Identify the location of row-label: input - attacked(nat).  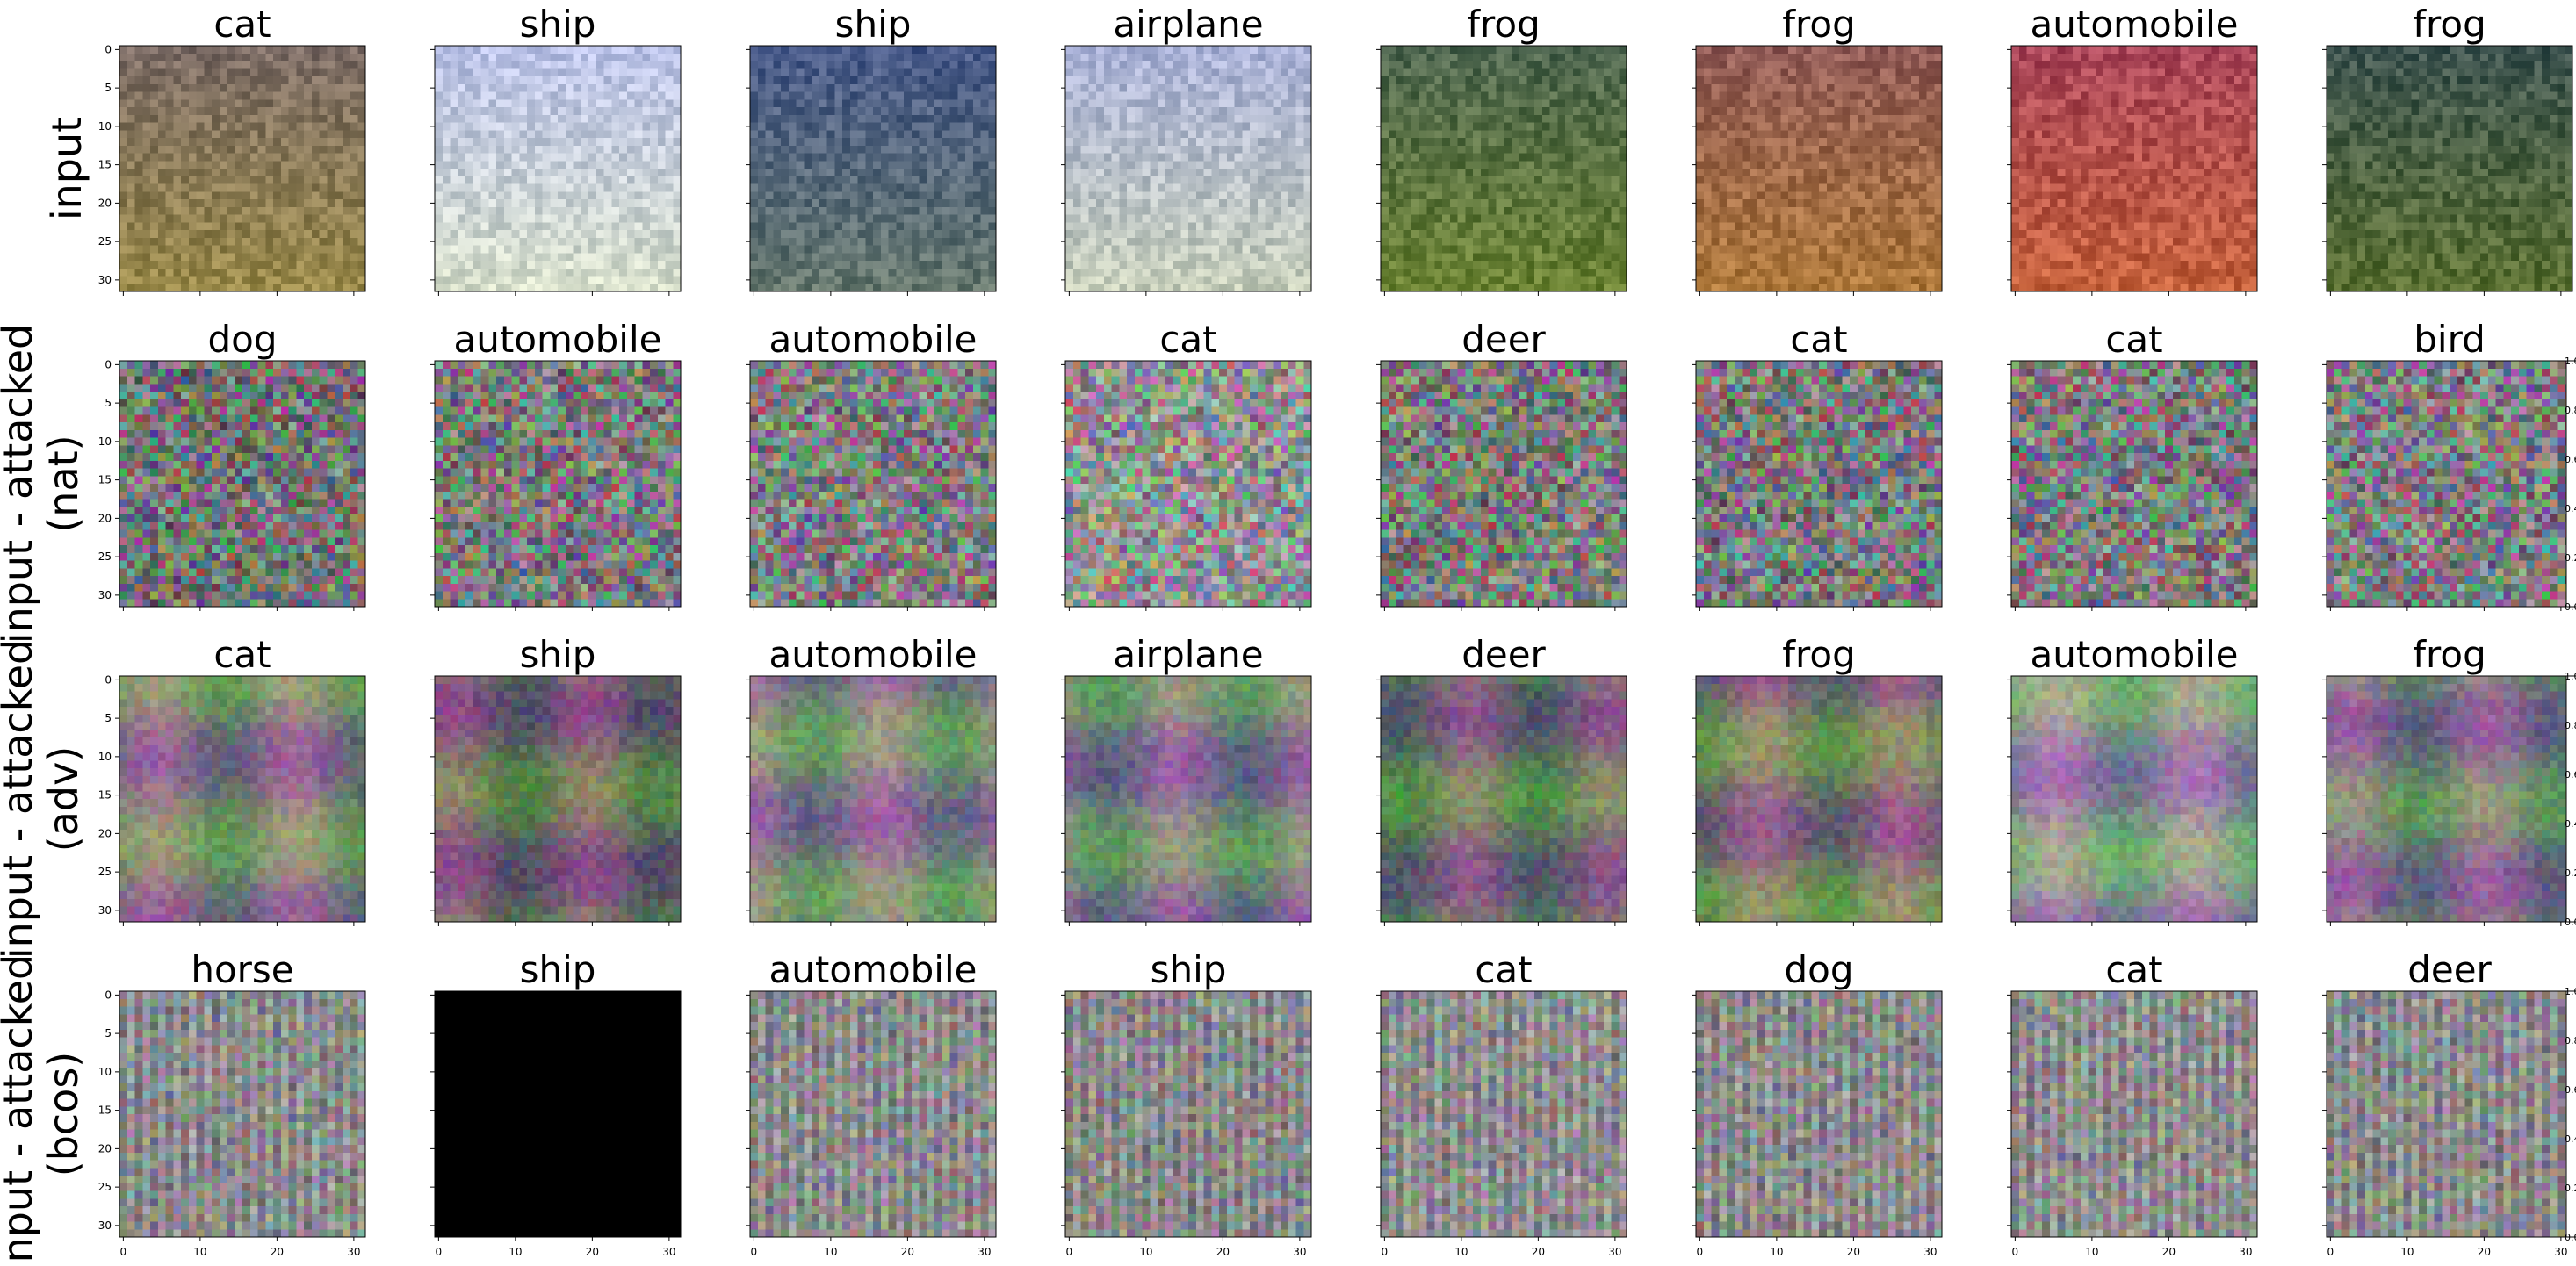
(43, 484).